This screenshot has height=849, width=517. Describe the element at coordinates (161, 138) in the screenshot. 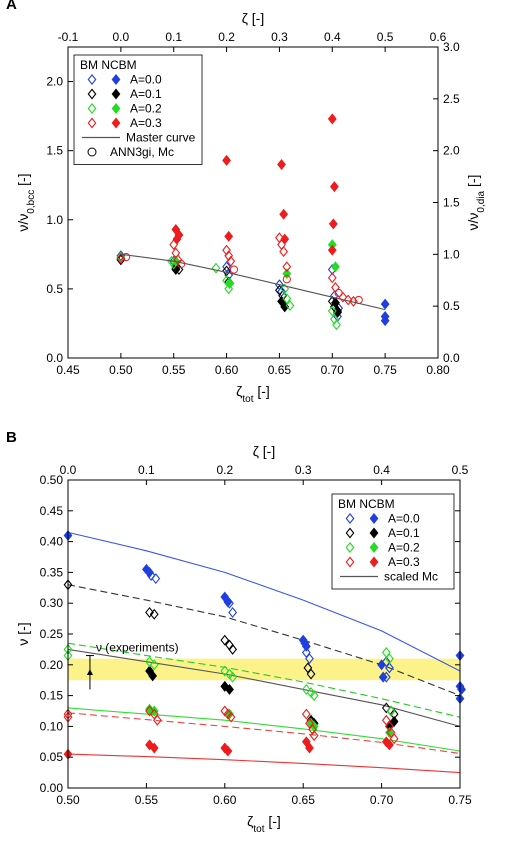

I see `legend-label: Master curve` at that location.